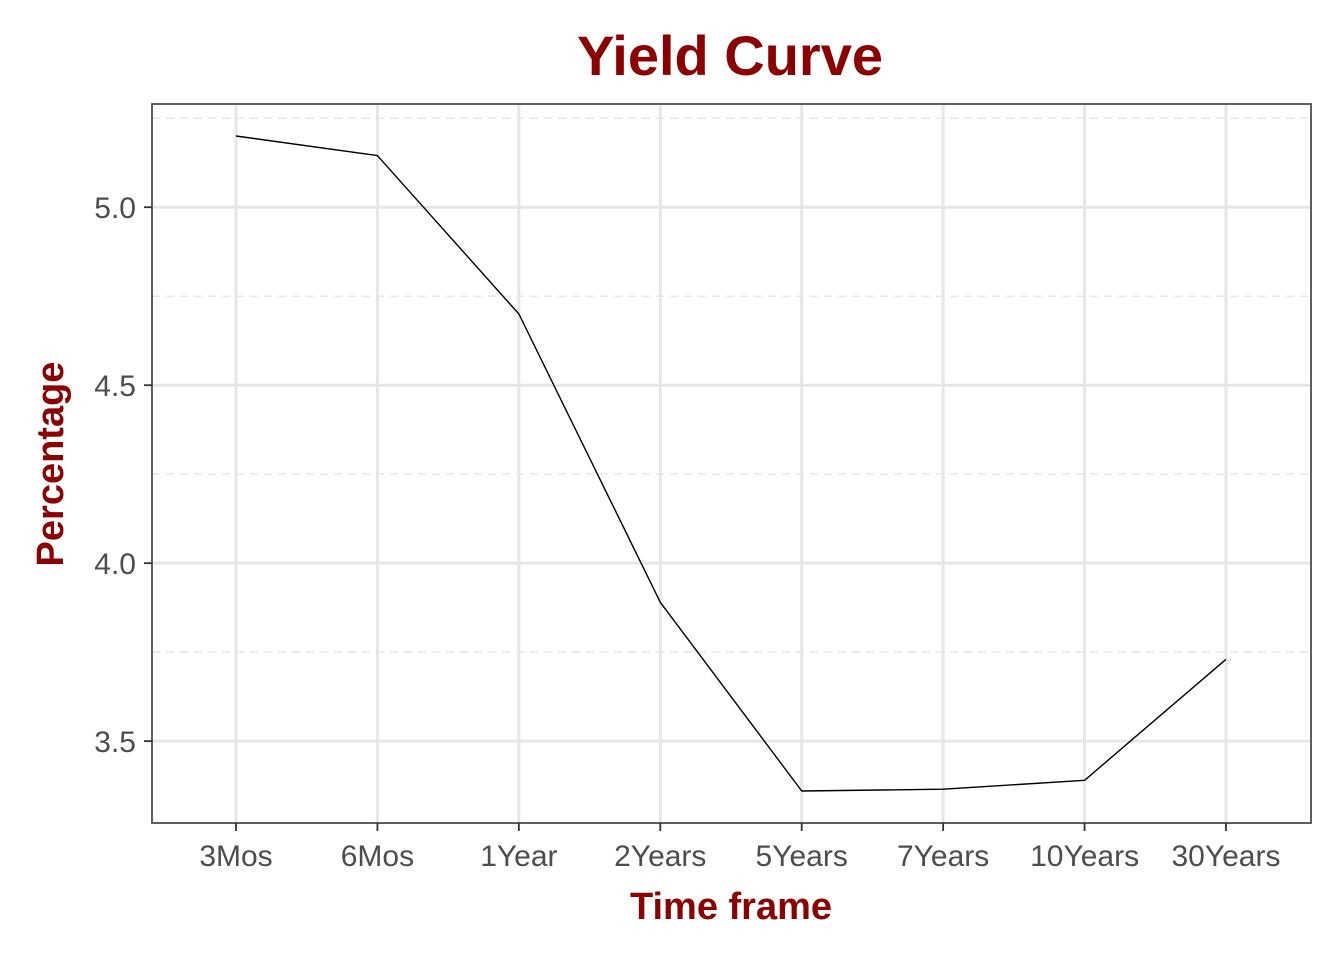 The height and width of the screenshot is (960, 1344). I want to click on x-tick-label: 6Mos, so click(377, 856).